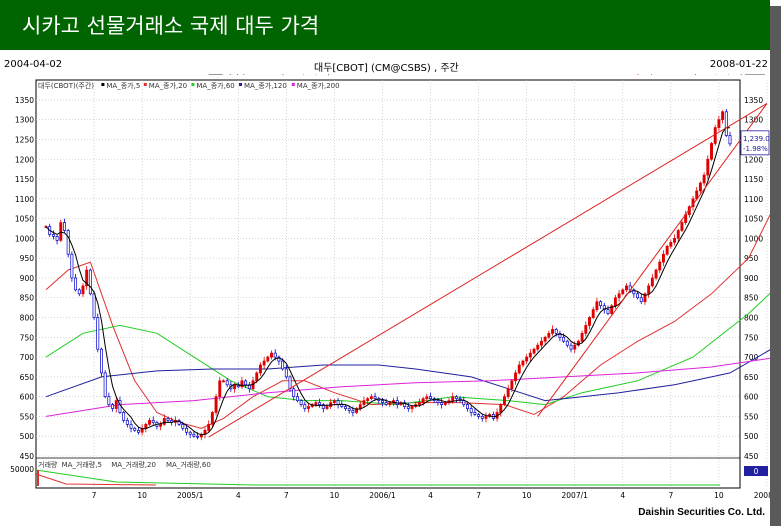  Describe the element at coordinates (751, 258) in the screenshot. I see `y-tick-label-right: 950` at that location.